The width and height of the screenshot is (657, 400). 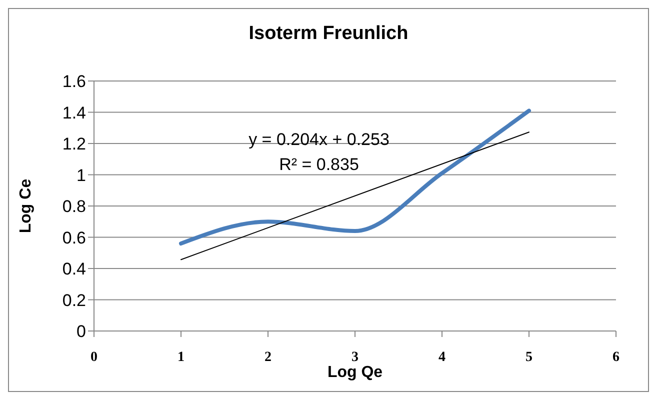 I want to click on y-tick-label: 1.4, so click(x=74, y=112).